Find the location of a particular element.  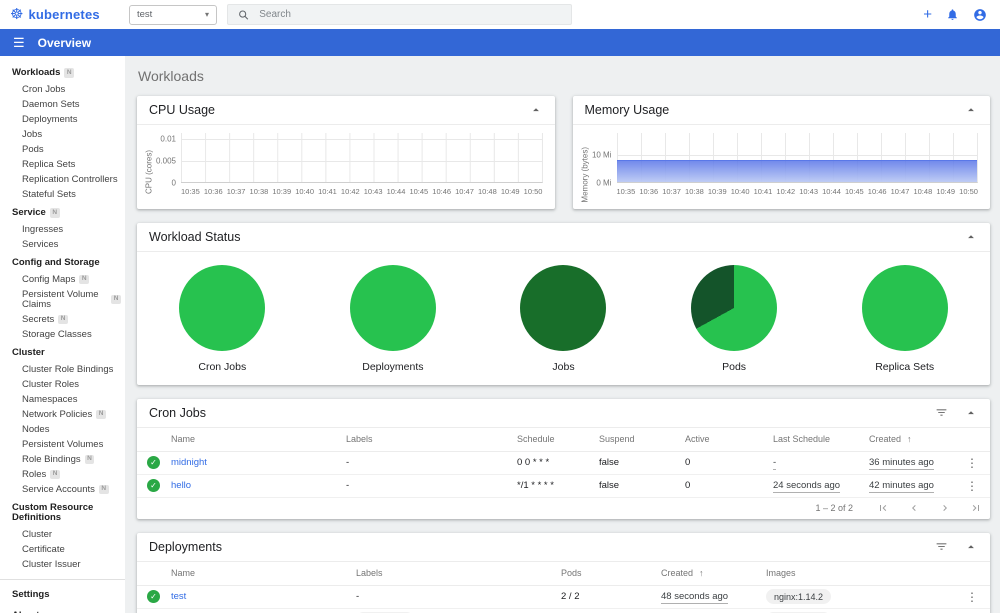

sidebar-section-config-and-storage: Config and Storage is located at coordinates (62, 262).